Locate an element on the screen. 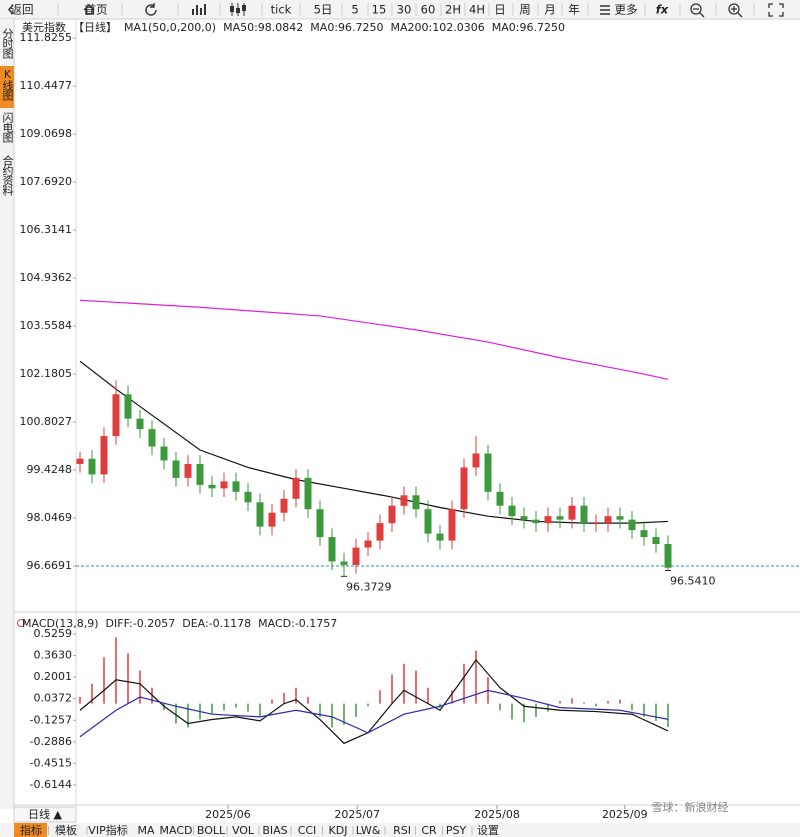 The image size is (800, 837). y-tick-label: 109.0698 is located at coordinates (46, 133).